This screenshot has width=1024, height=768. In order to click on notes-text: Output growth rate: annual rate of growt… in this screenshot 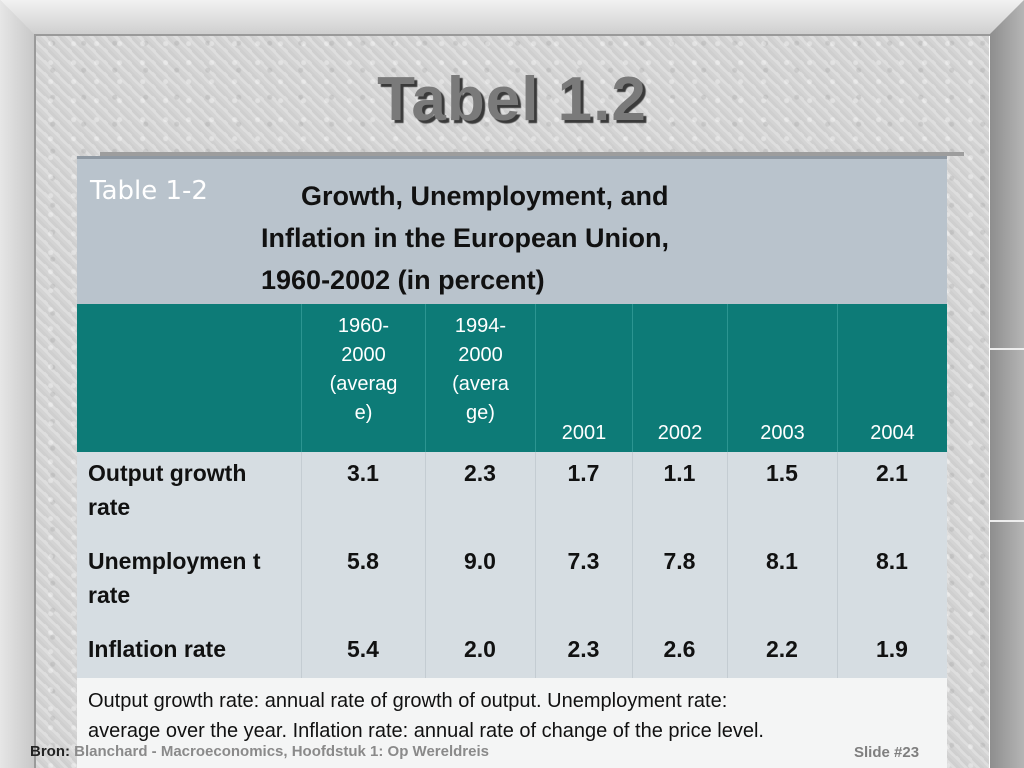, I will do `click(426, 716)`.